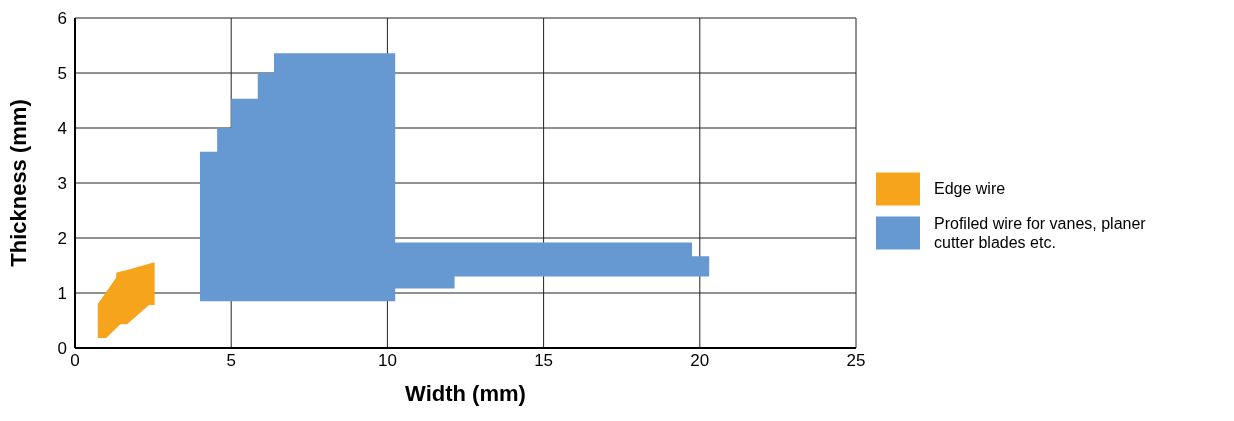 This screenshot has width=1234, height=421. Describe the element at coordinates (75, 361) in the screenshot. I see `x-tick-label: 0` at that location.